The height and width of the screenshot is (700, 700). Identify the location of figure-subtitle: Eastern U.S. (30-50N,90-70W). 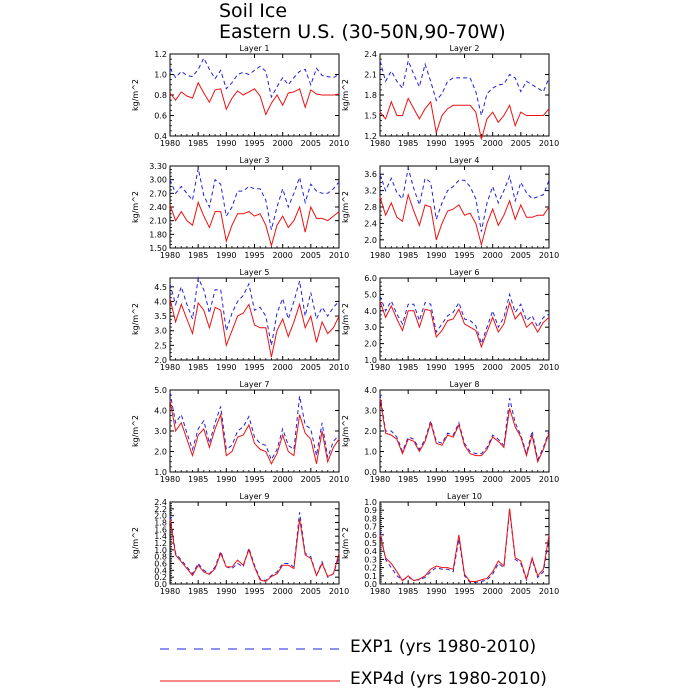
(362, 32).